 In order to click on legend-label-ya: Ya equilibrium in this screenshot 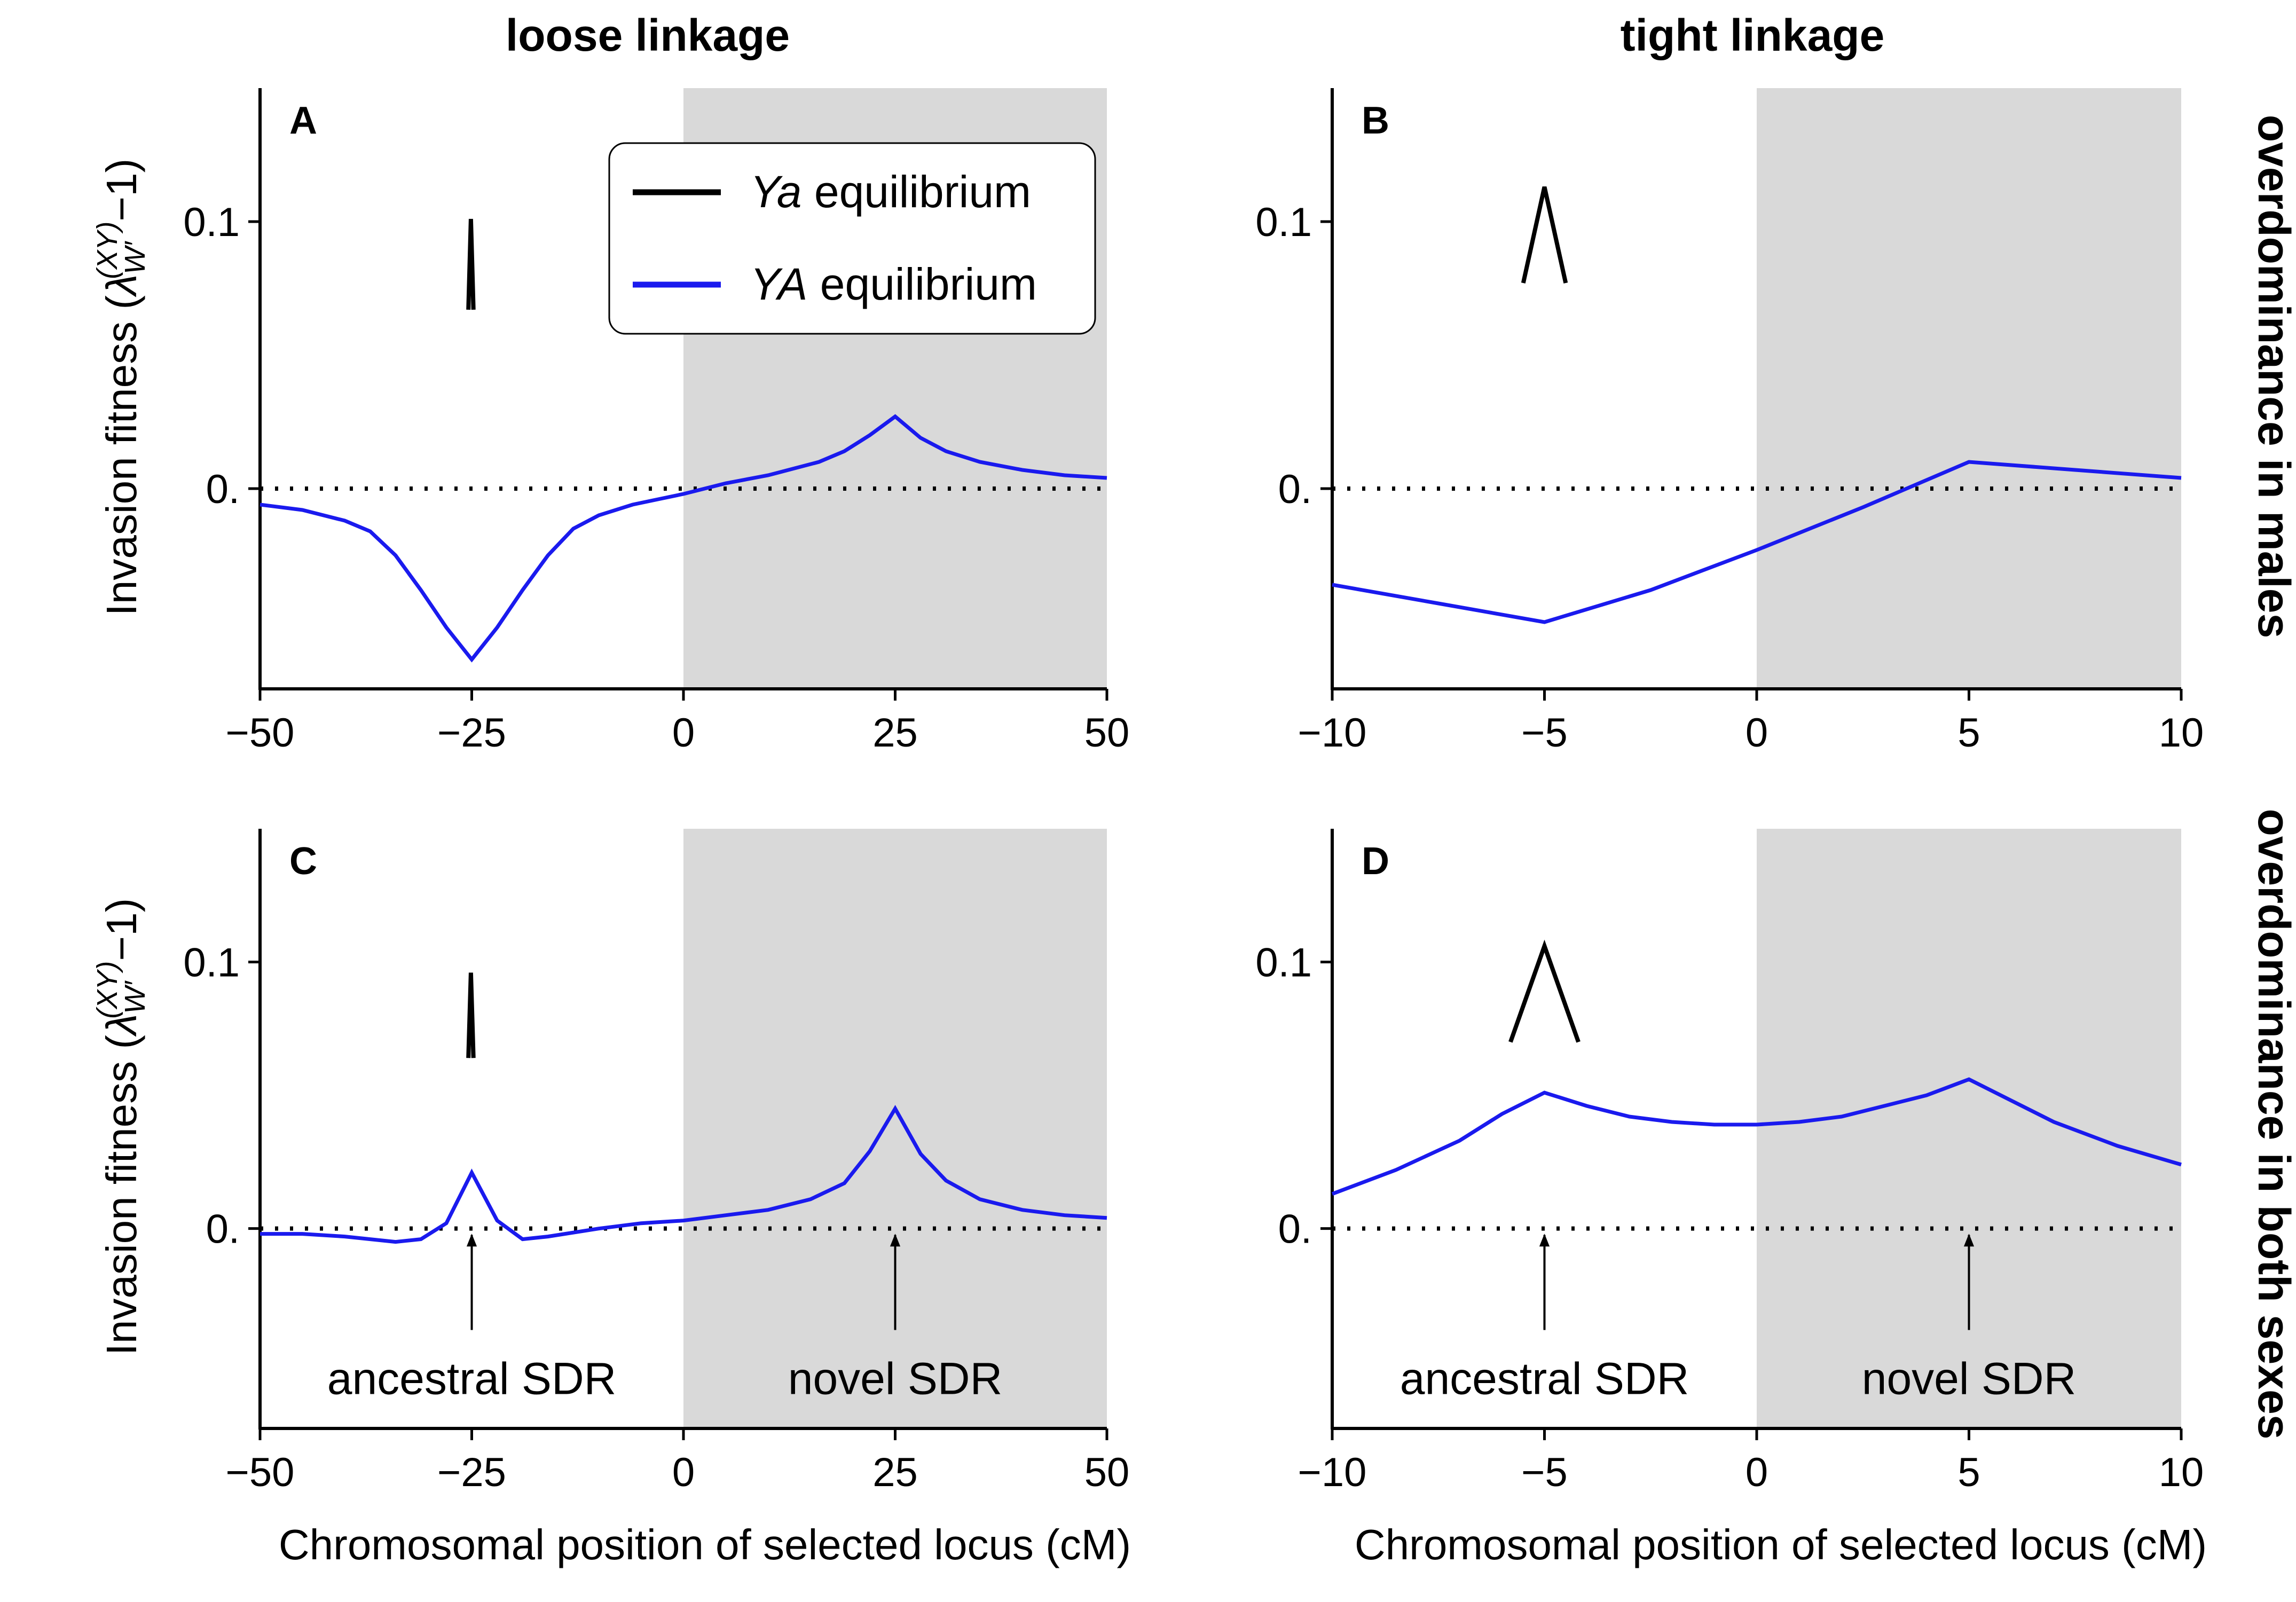, I will do `click(890, 192)`.